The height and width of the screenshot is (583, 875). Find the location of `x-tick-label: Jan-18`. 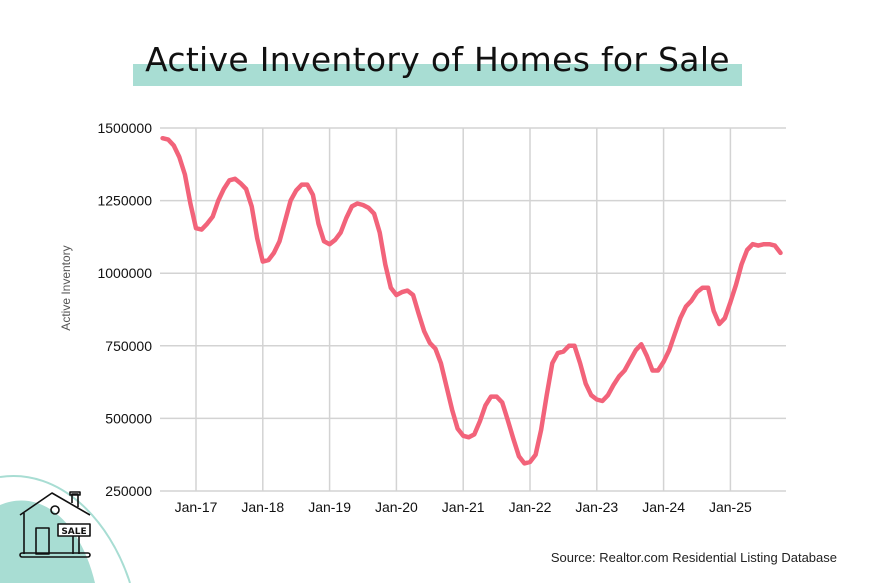

x-tick-label: Jan-18 is located at coordinates (262, 507).